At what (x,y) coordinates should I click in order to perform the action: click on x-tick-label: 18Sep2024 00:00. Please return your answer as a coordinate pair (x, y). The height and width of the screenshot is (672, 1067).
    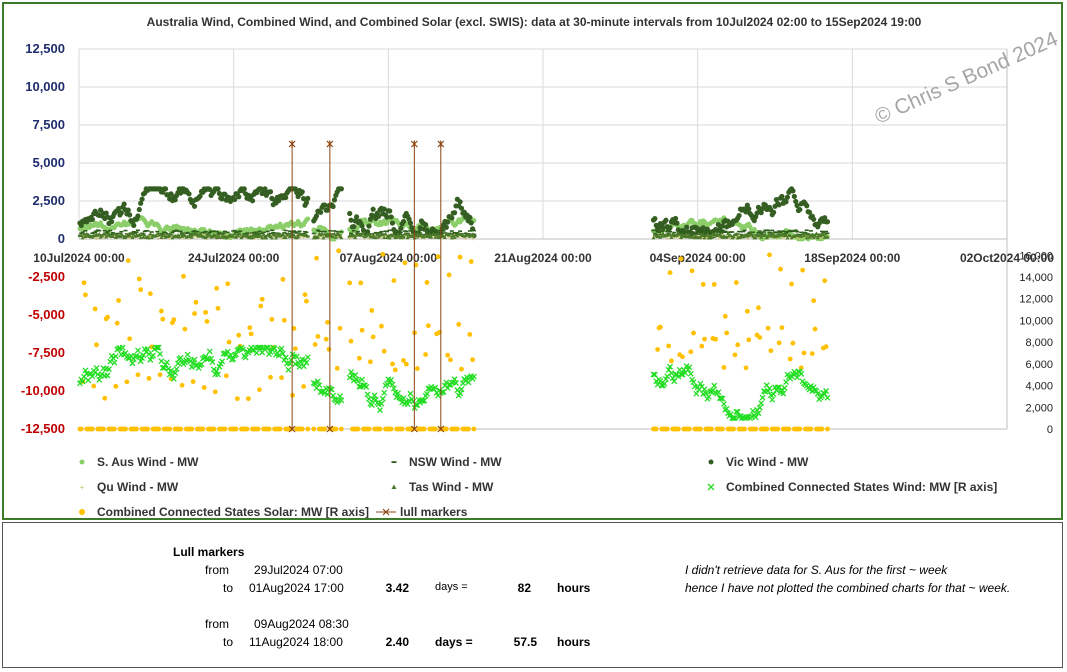
    Looking at the image, I should click on (852, 258).